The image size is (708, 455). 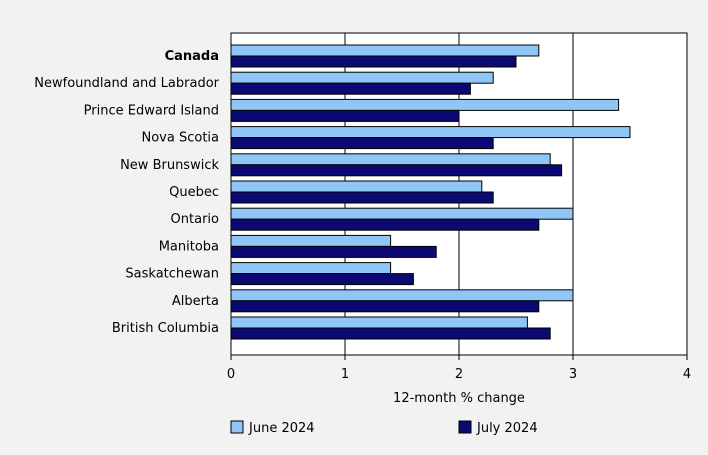 I want to click on category-label-4: New Brunswick, so click(x=169, y=165).